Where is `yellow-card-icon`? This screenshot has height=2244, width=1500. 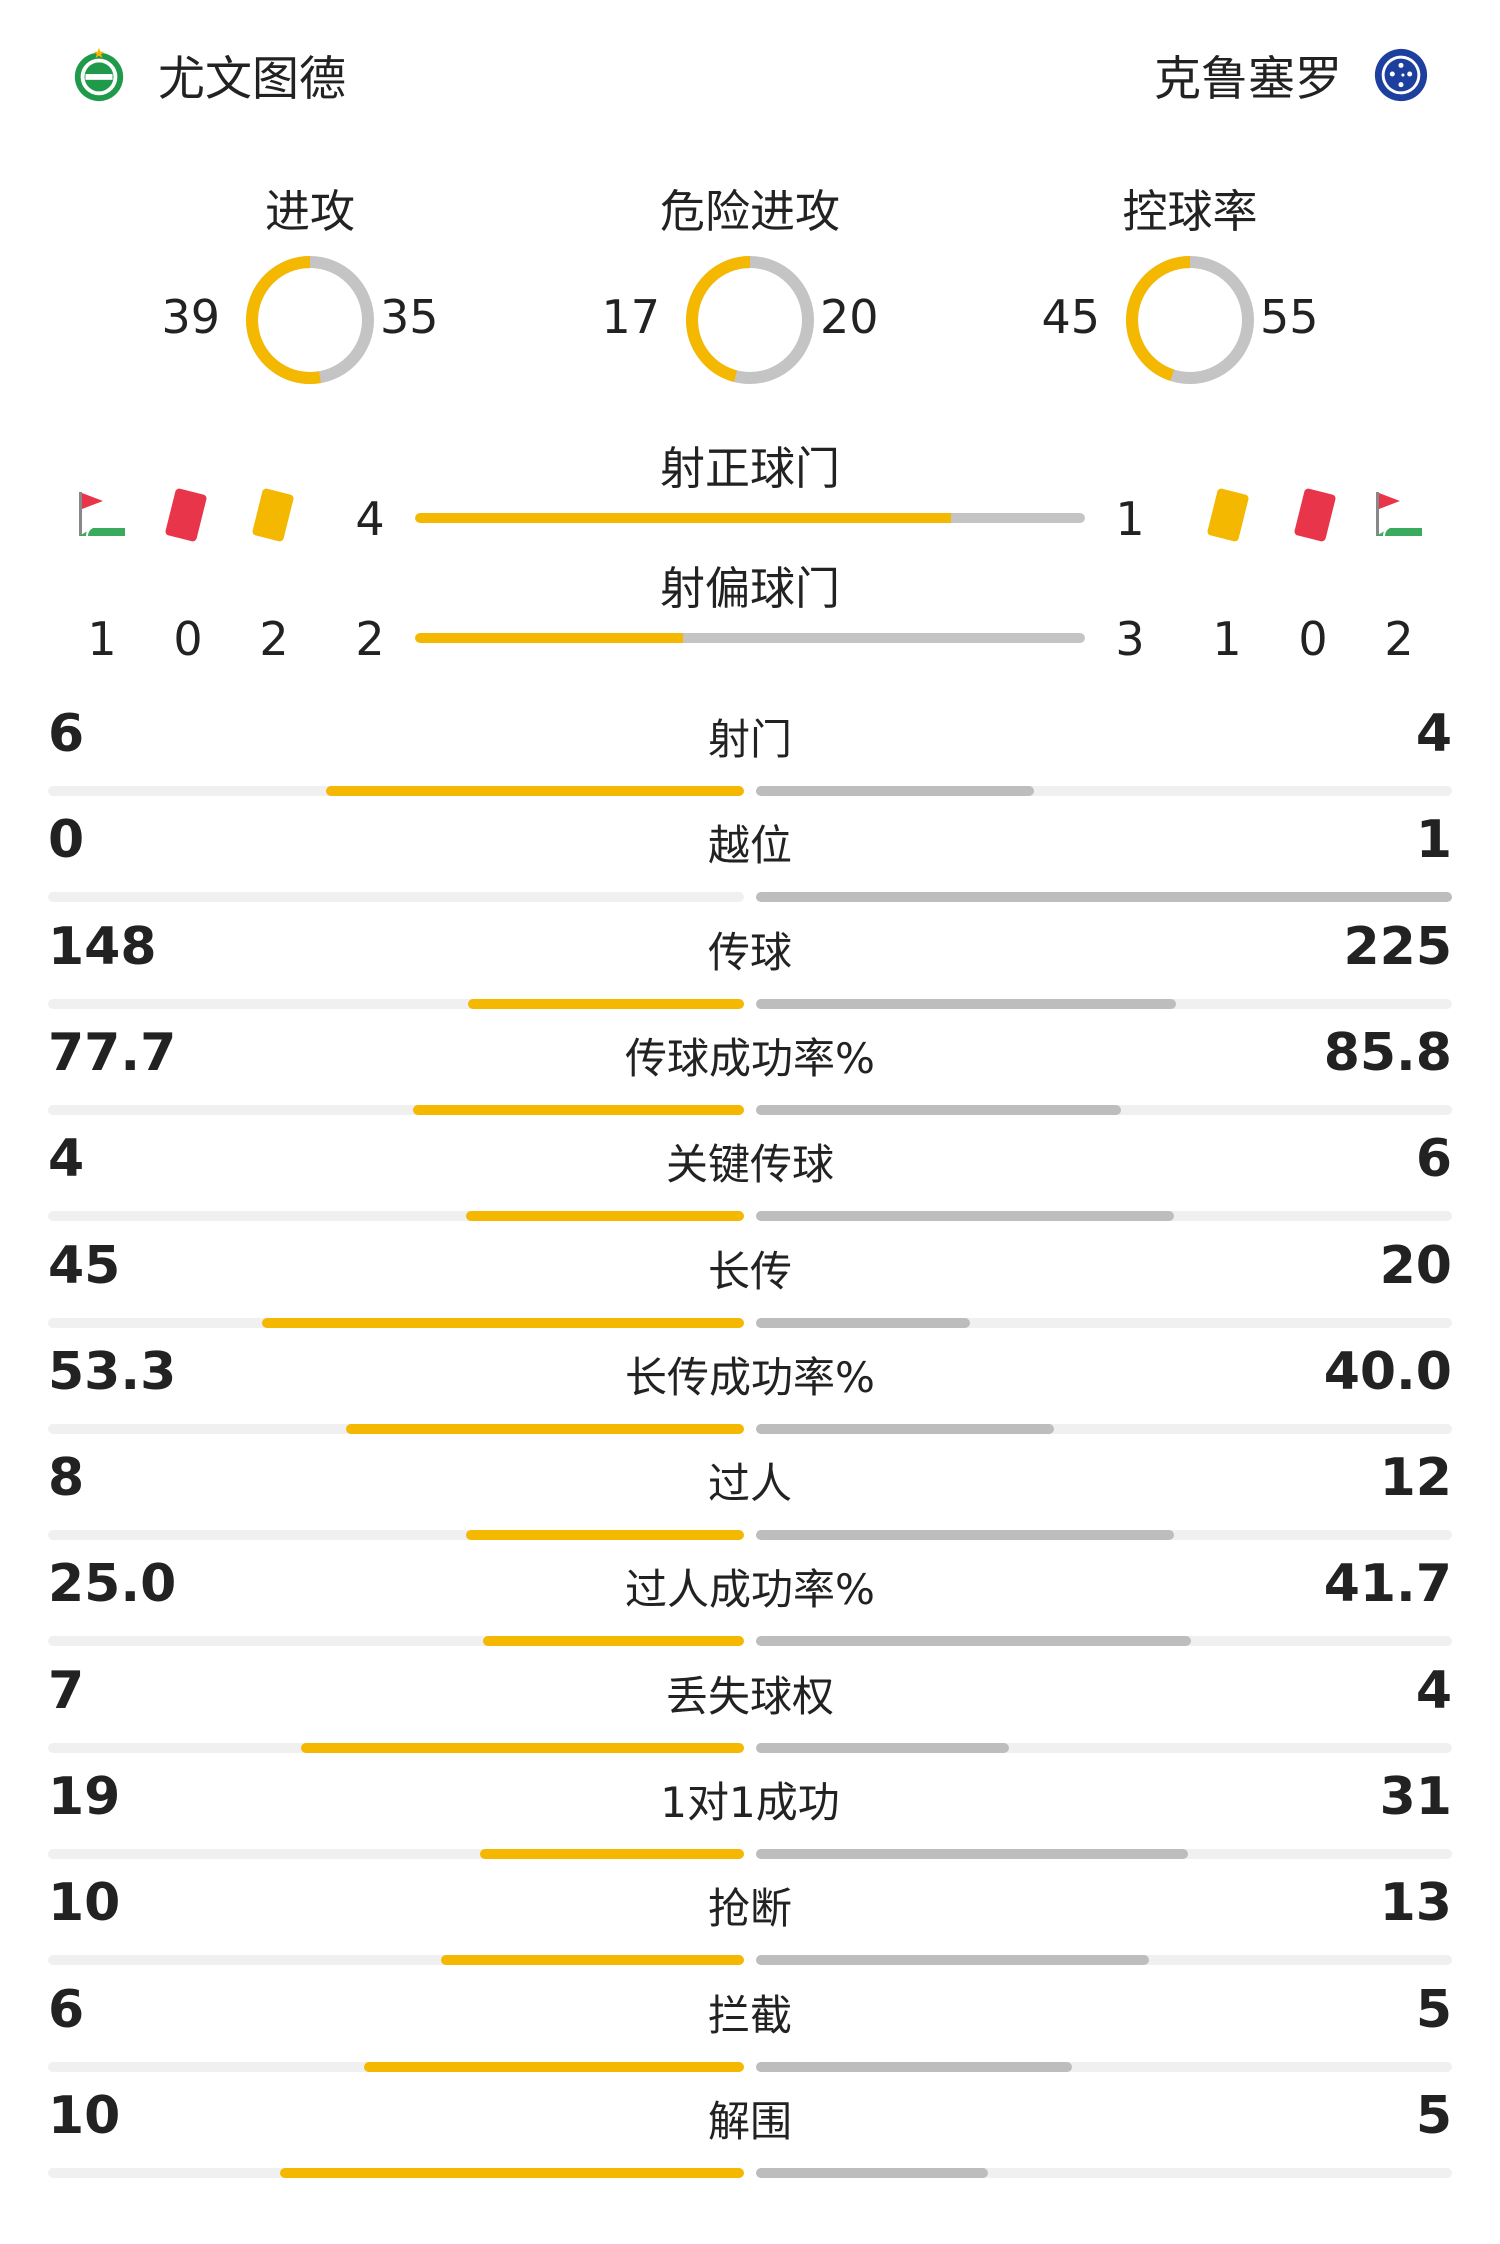
yellow-card-icon is located at coordinates (1228, 515).